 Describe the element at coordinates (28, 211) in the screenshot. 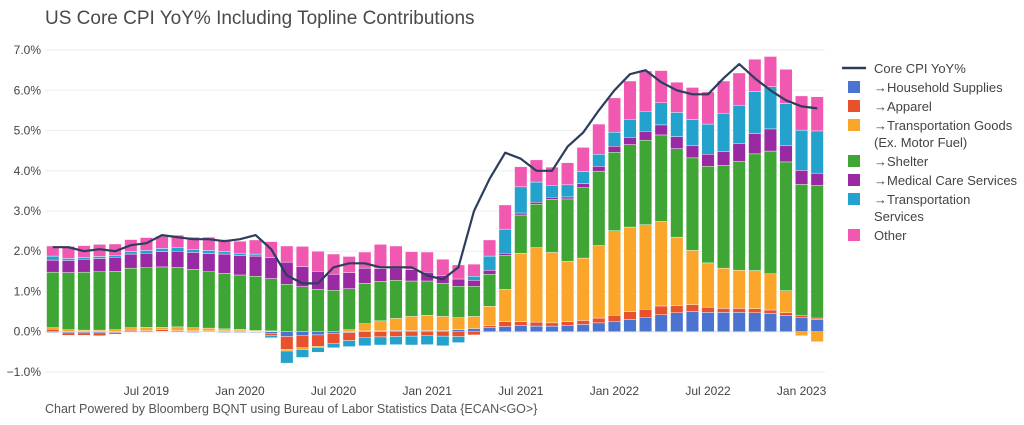

I see `y-tick-label: 3.0%` at that location.